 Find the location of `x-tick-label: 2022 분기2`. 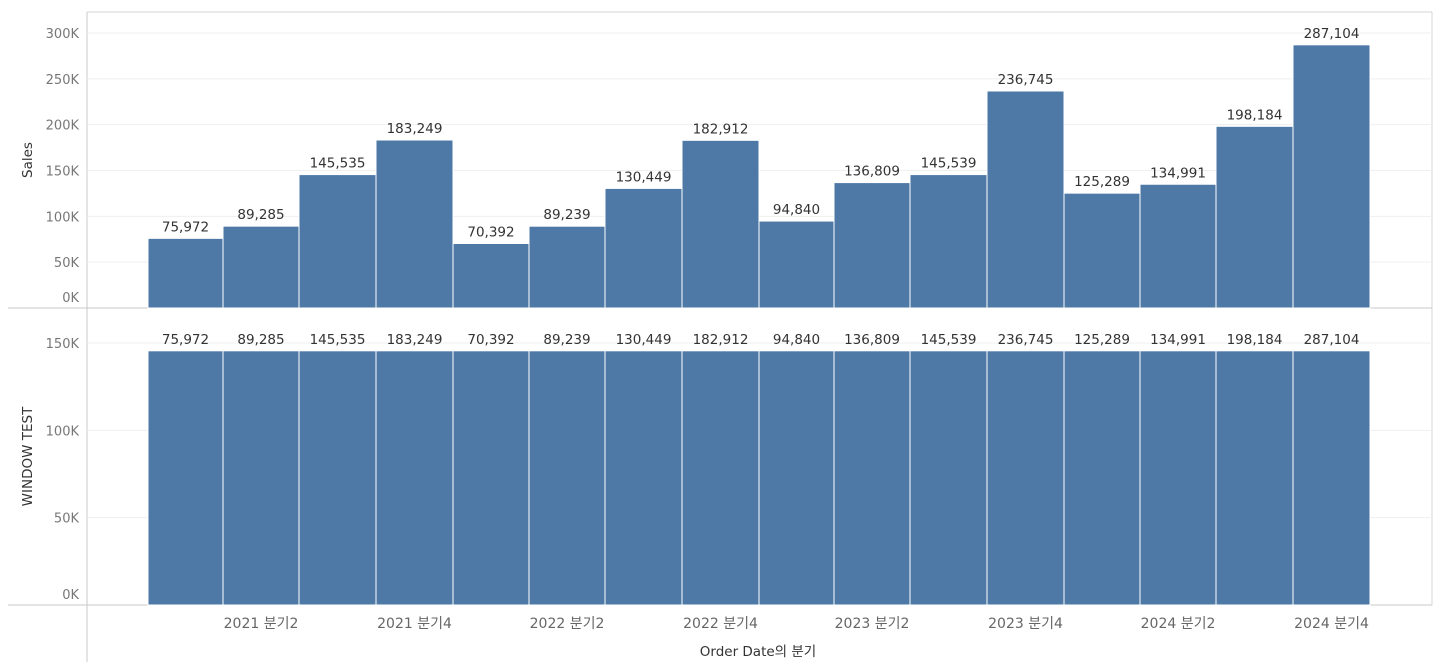

x-tick-label: 2022 분기2 is located at coordinates (567, 624).